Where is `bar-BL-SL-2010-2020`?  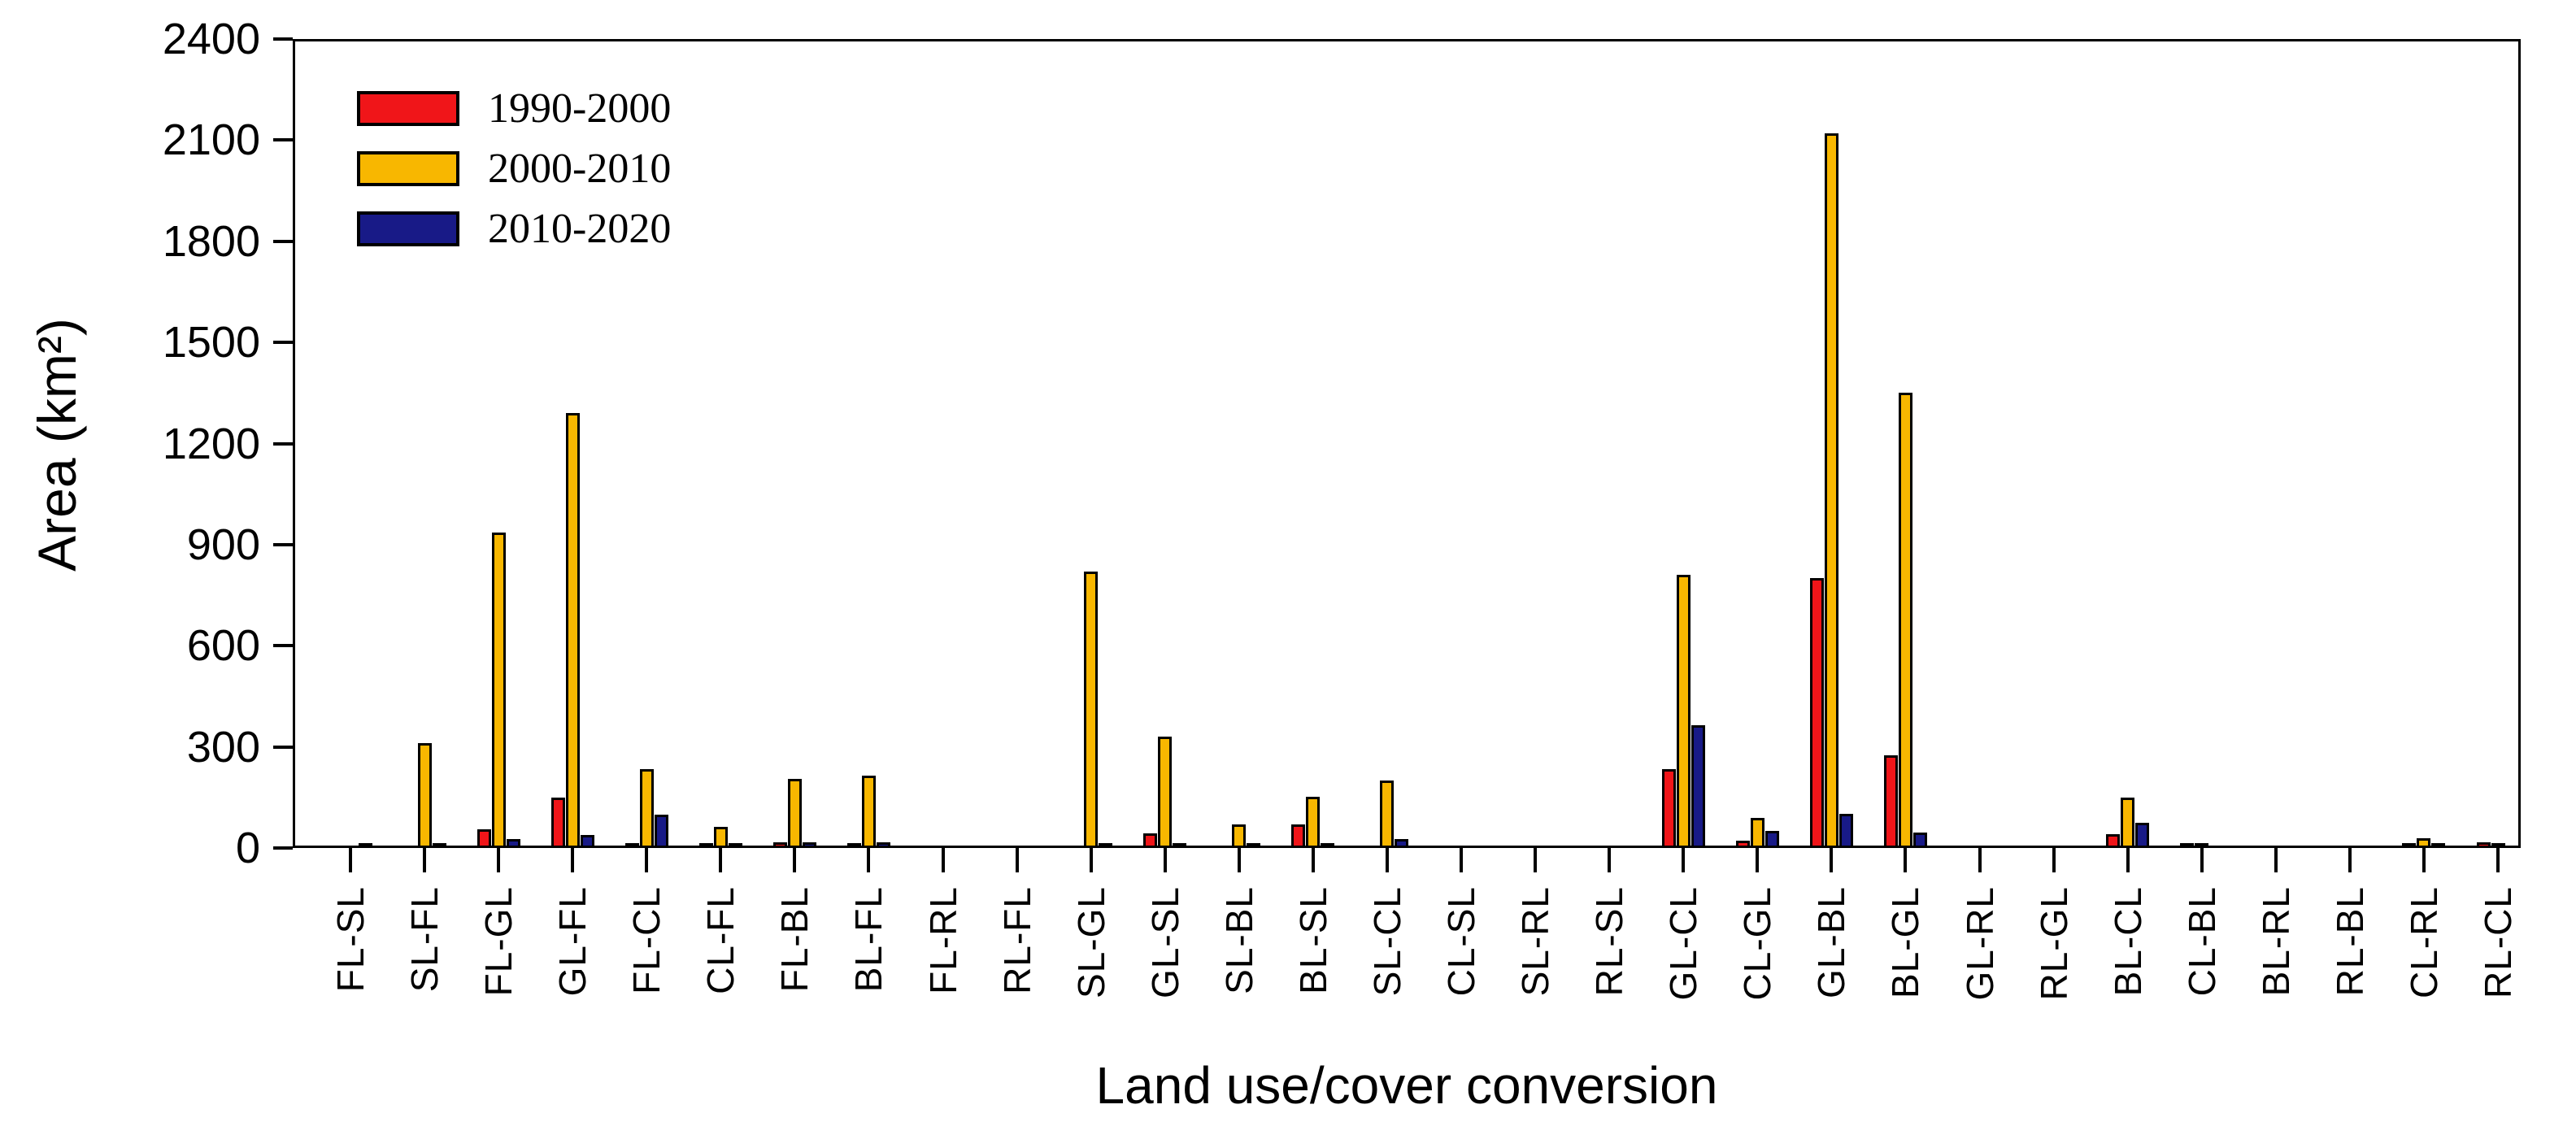
bar-BL-SL-2010-2020 is located at coordinates (1328, 846).